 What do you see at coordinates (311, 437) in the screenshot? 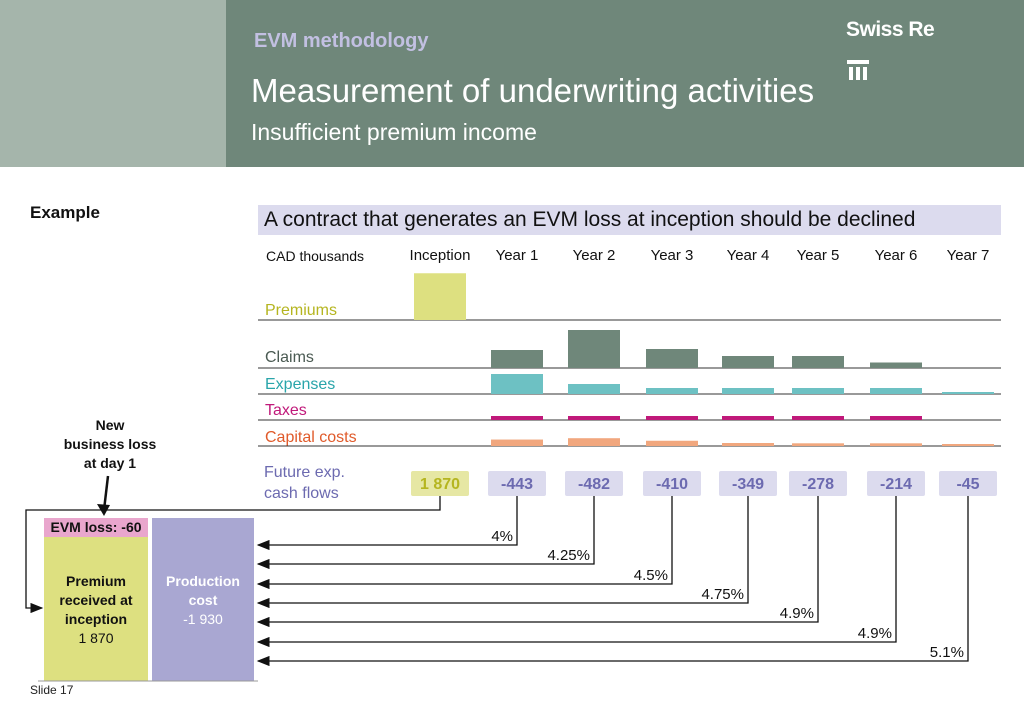
I see `row-label-4: Capital costs` at bounding box center [311, 437].